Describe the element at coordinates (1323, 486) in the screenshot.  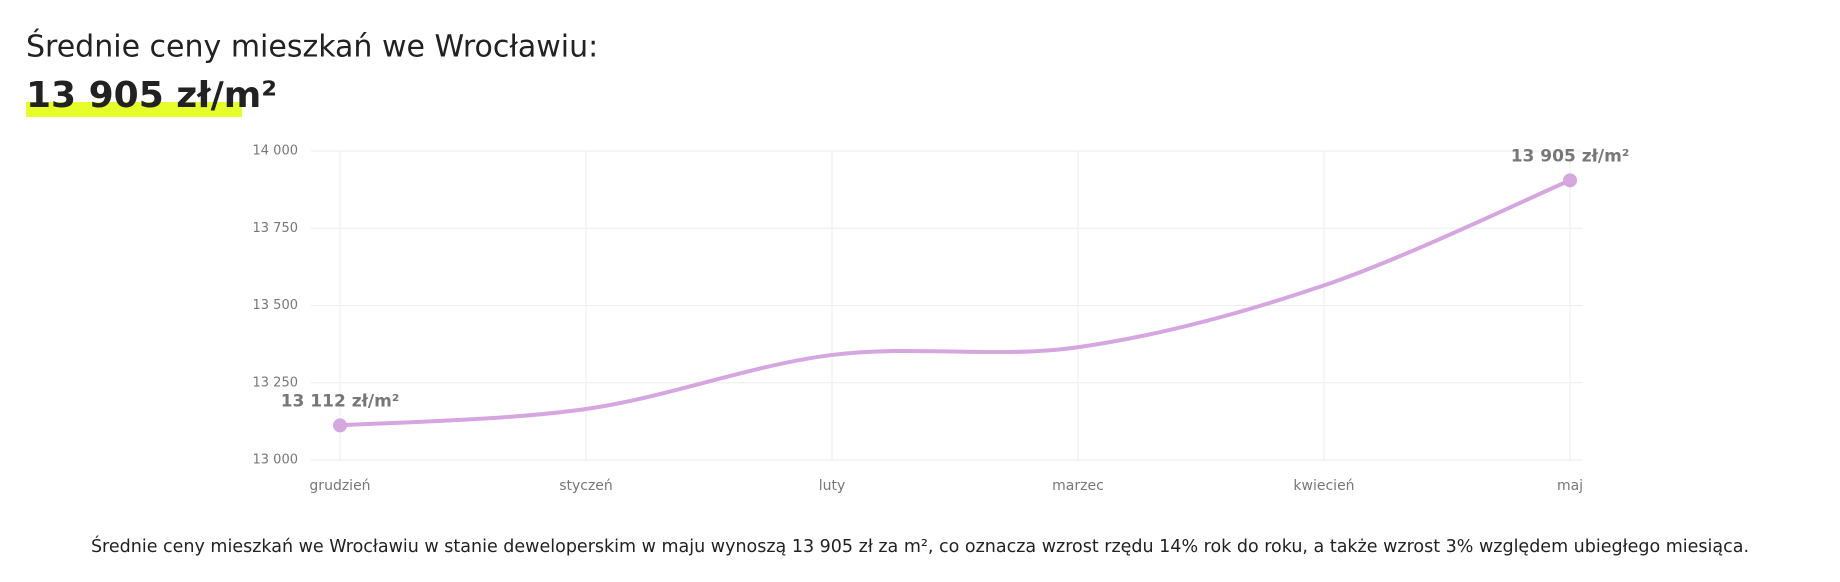
I see `x-tick-label: kwiecień` at that location.